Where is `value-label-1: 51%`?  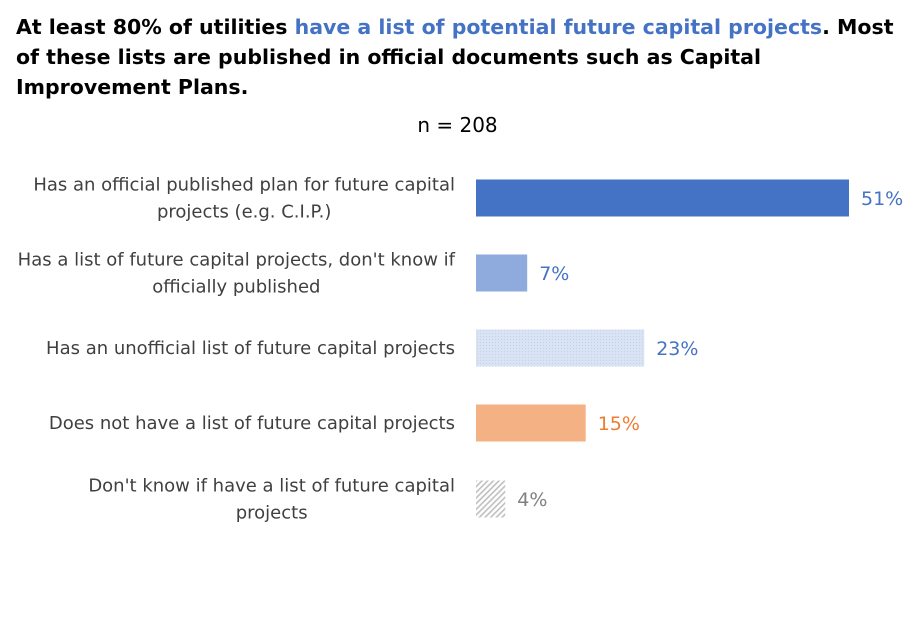 value-label-1: 51% is located at coordinates (882, 199).